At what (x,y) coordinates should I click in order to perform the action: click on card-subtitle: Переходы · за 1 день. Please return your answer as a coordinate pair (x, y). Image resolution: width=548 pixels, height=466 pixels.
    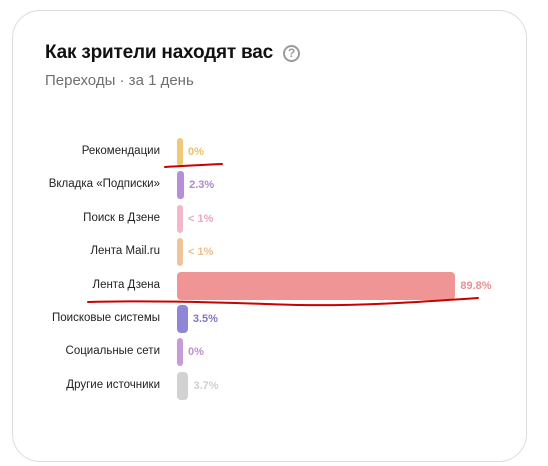
    Looking at the image, I should click on (119, 80).